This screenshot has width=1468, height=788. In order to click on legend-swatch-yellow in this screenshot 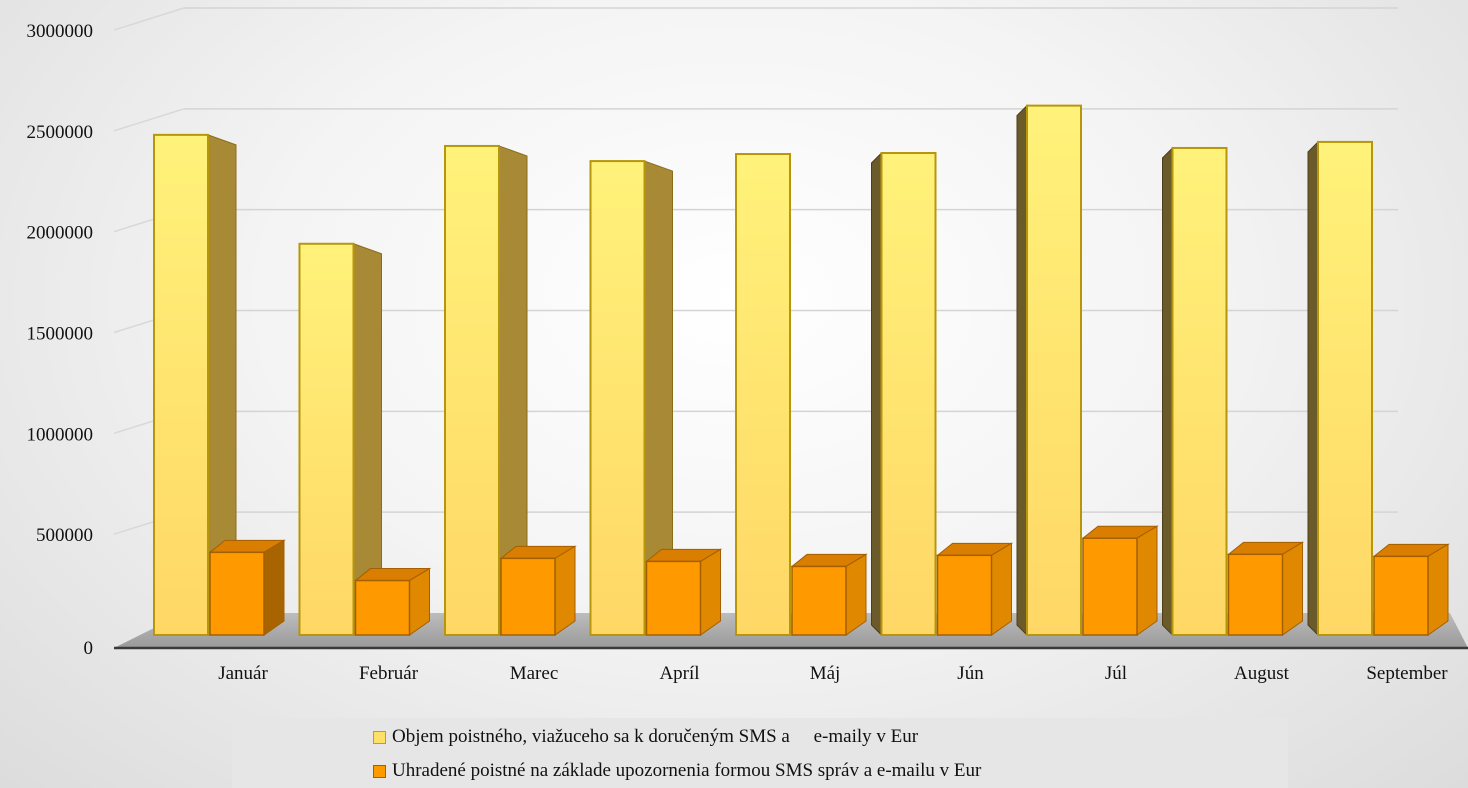, I will do `click(379, 737)`.